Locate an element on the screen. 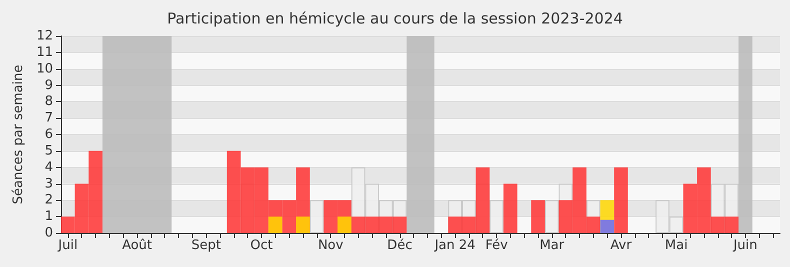 The height and width of the screenshot is (267, 790). y-tick-label: 4 is located at coordinates (48, 167).